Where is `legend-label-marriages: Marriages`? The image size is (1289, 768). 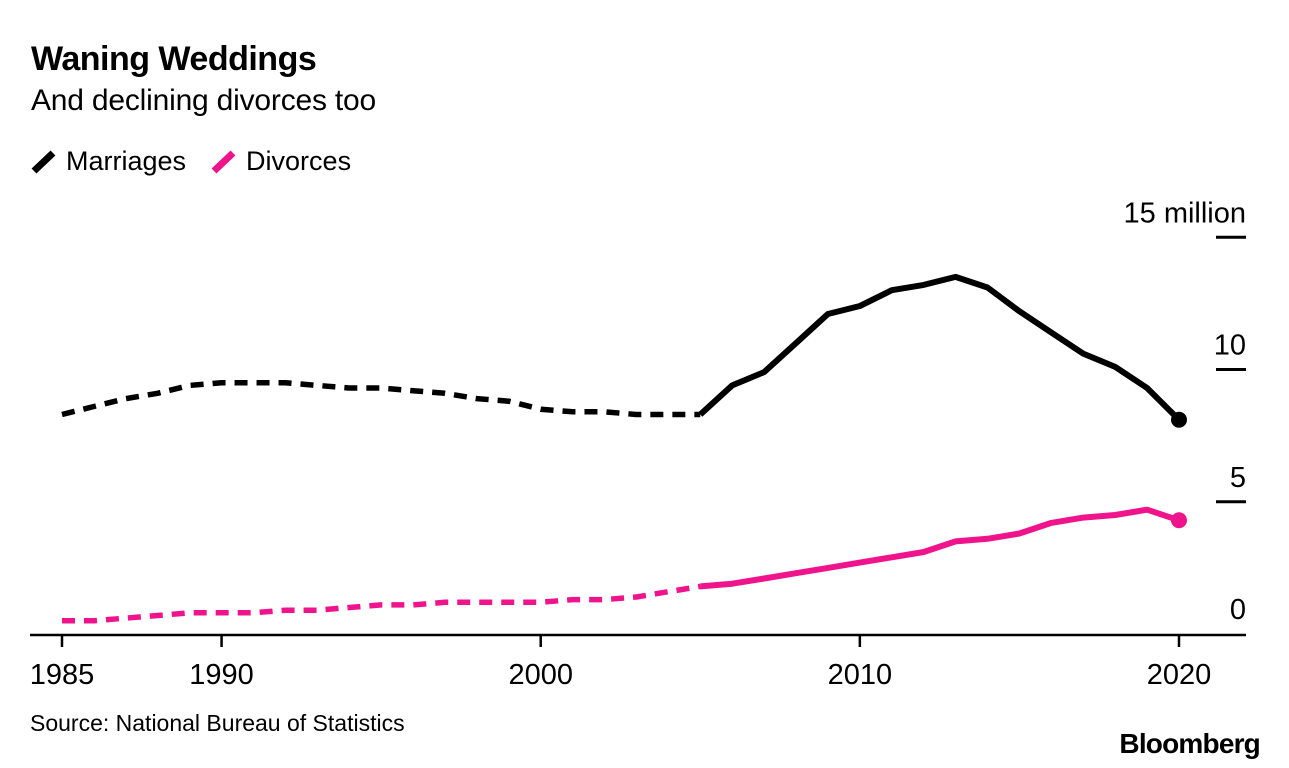
legend-label-marriages: Marriages is located at coordinates (126, 161).